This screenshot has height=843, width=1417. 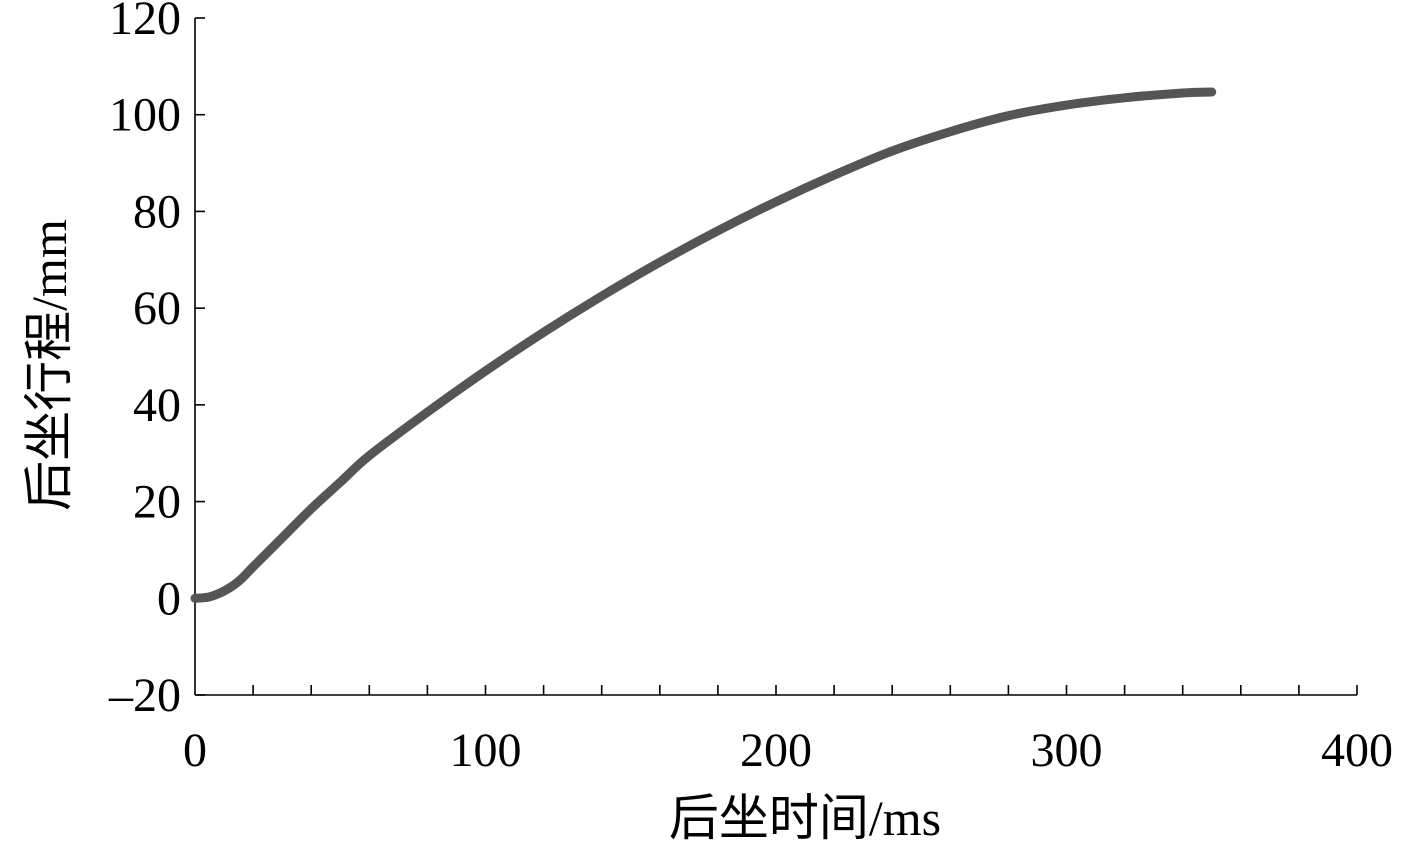 I want to click on x-tick-label: 400, so click(x=1357, y=750).